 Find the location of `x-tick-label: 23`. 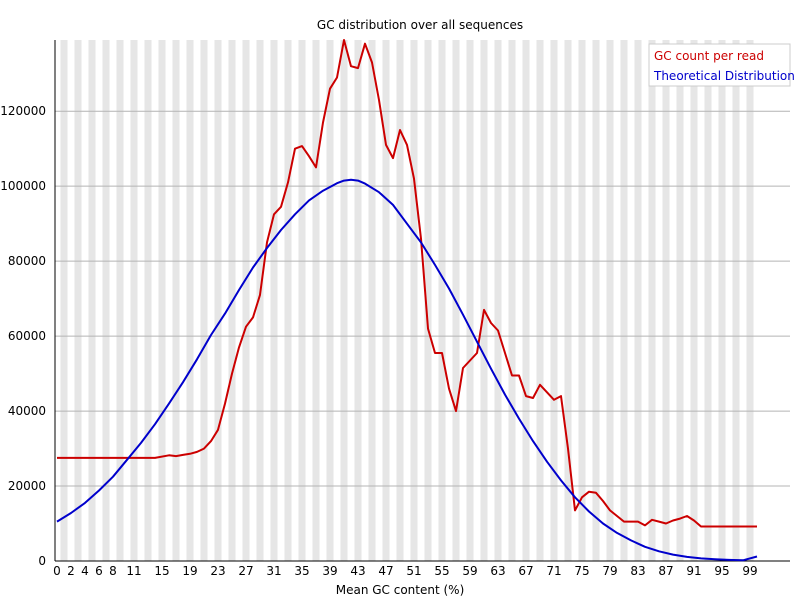

x-tick-label: 23 is located at coordinates (217, 571).